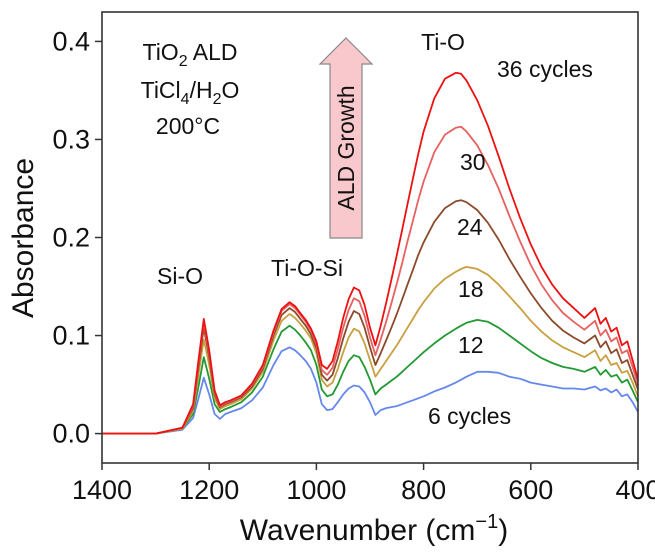 Image resolution: width=655 pixels, height=553 pixels. What do you see at coordinates (307, 268) in the screenshot?
I see `peak-label-ti-o-si: Ti-O-Si` at bounding box center [307, 268].